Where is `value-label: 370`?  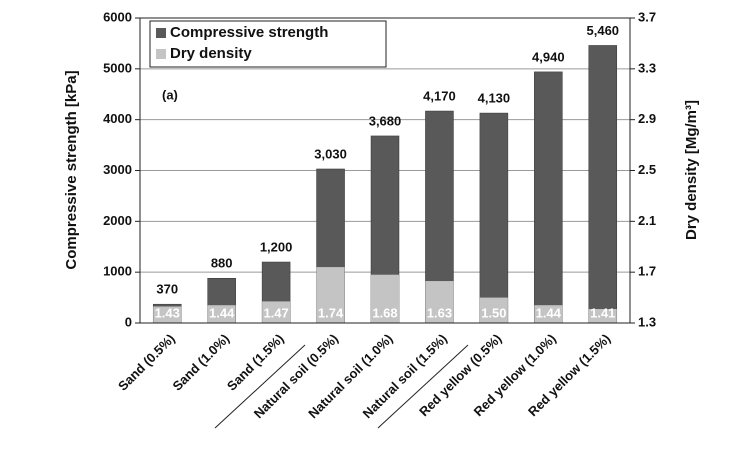 value-label: 370 is located at coordinates (167, 289).